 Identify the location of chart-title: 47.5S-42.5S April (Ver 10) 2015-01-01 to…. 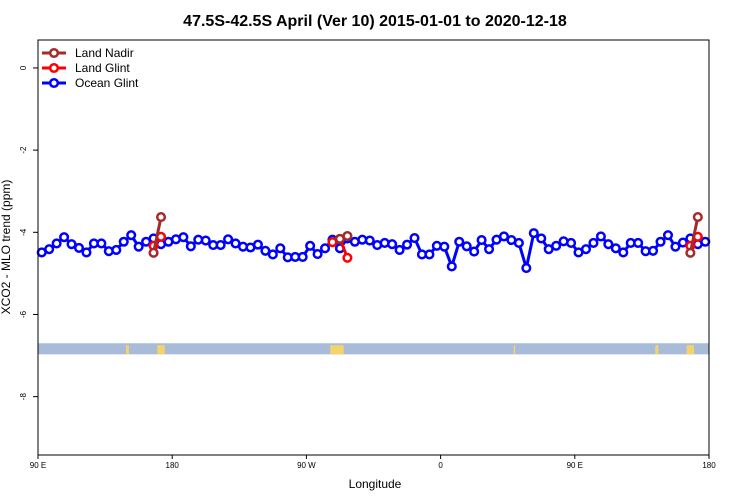
(375, 21).